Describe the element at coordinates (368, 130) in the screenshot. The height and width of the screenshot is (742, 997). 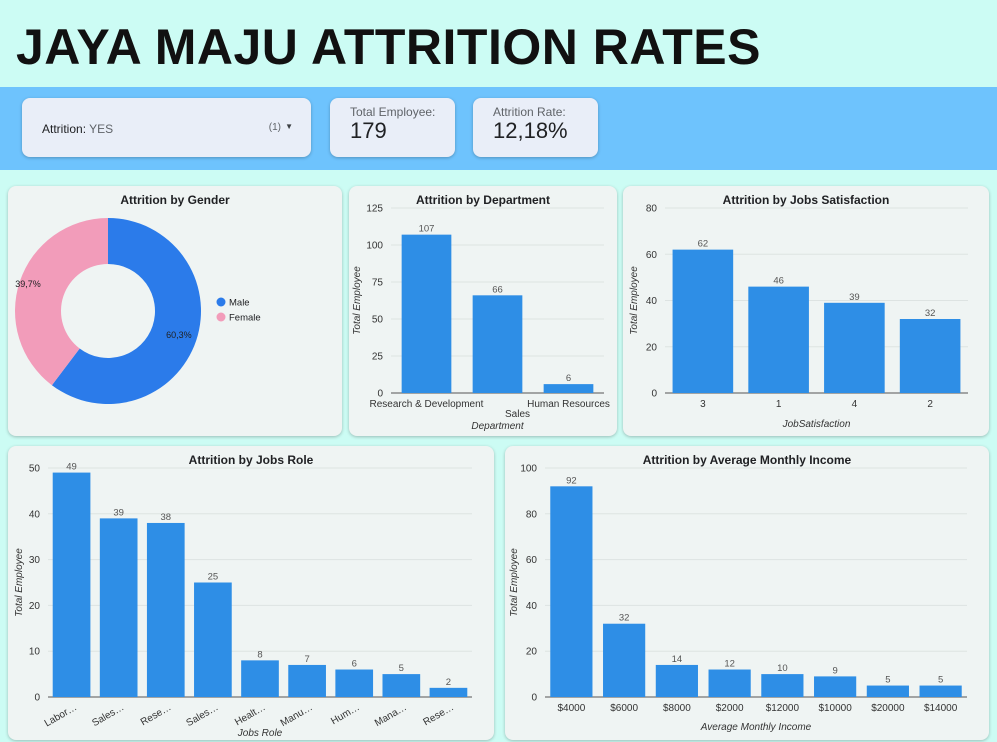
I see `kpi-value: 179` at that location.